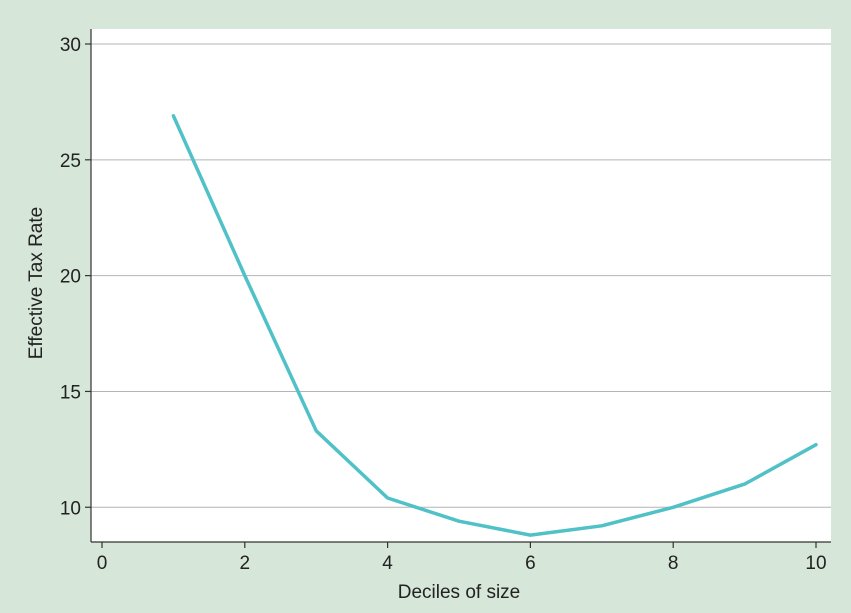 The width and height of the screenshot is (851, 613). I want to click on x-axis-title: Deciles of size, so click(459, 592).